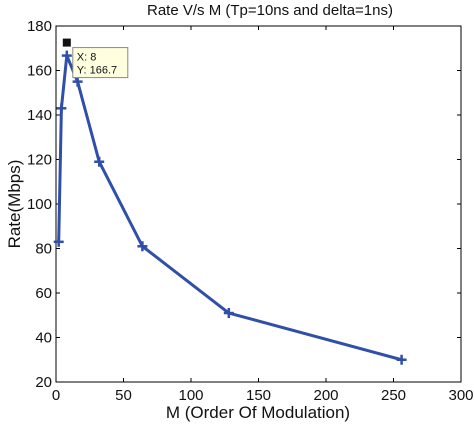 The height and width of the screenshot is (424, 474). What do you see at coordinates (43, 293) in the screenshot?
I see `y-tick-label: 60` at bounding box center [43, 293].